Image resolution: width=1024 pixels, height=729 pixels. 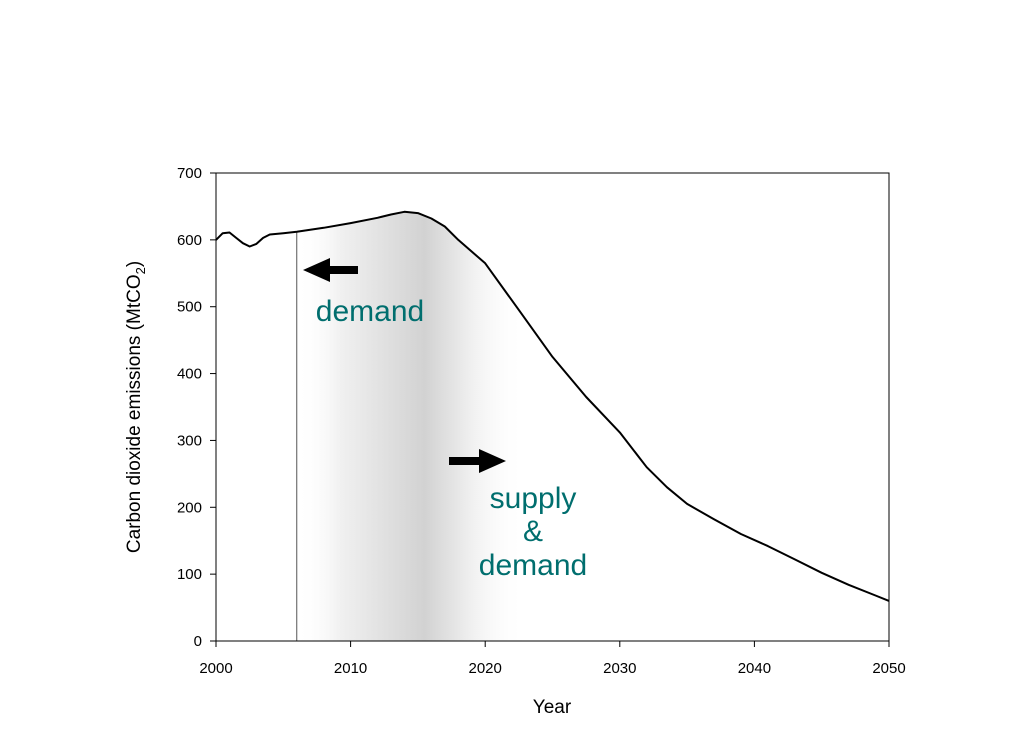 I want to click on y-axis-title-close: ), so click(x=134, y=264).